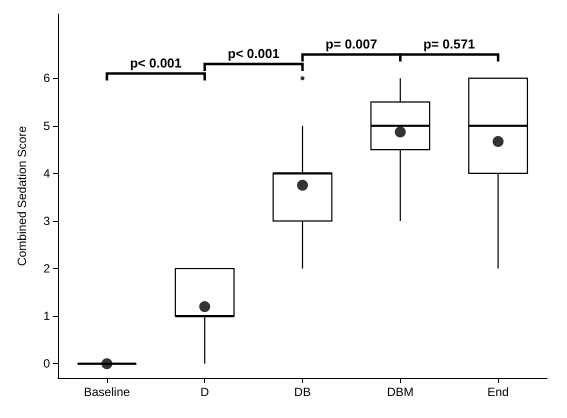  I want to click on annotation: p= 0.571, so click(449, 44).